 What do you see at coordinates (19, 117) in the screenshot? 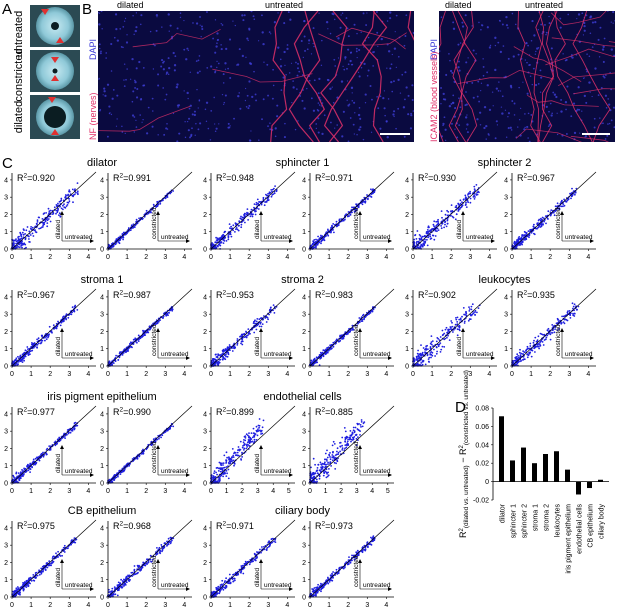
I see `row-label-dilated: dilated` at bounding box center [19, 117].